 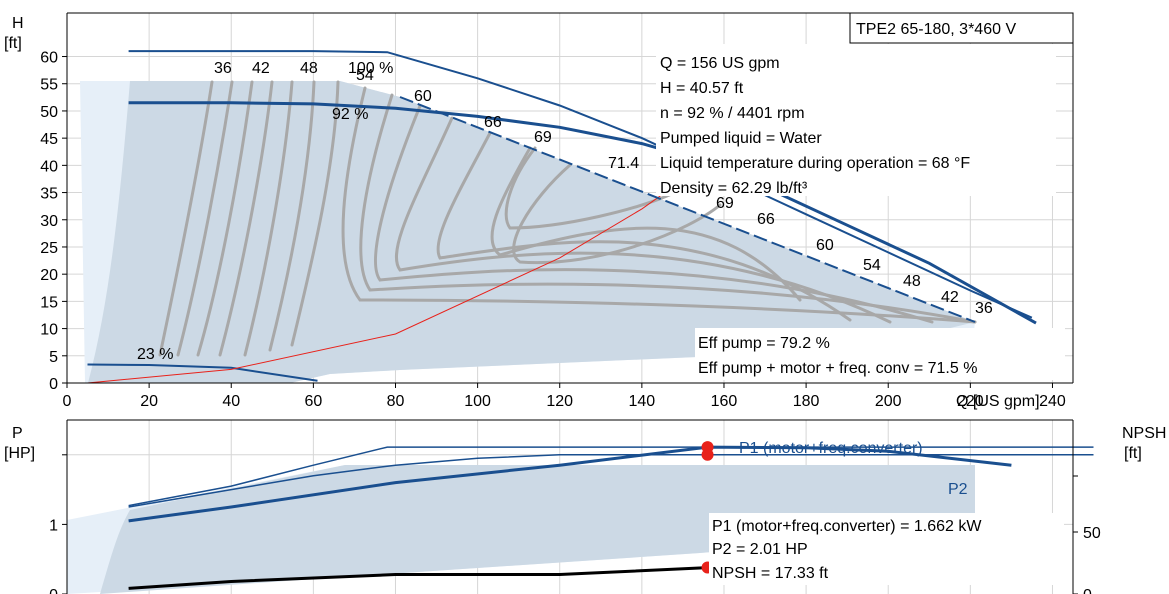 I want to click on info-line: Pumped liquid = Water, so click(x=741, y=138).